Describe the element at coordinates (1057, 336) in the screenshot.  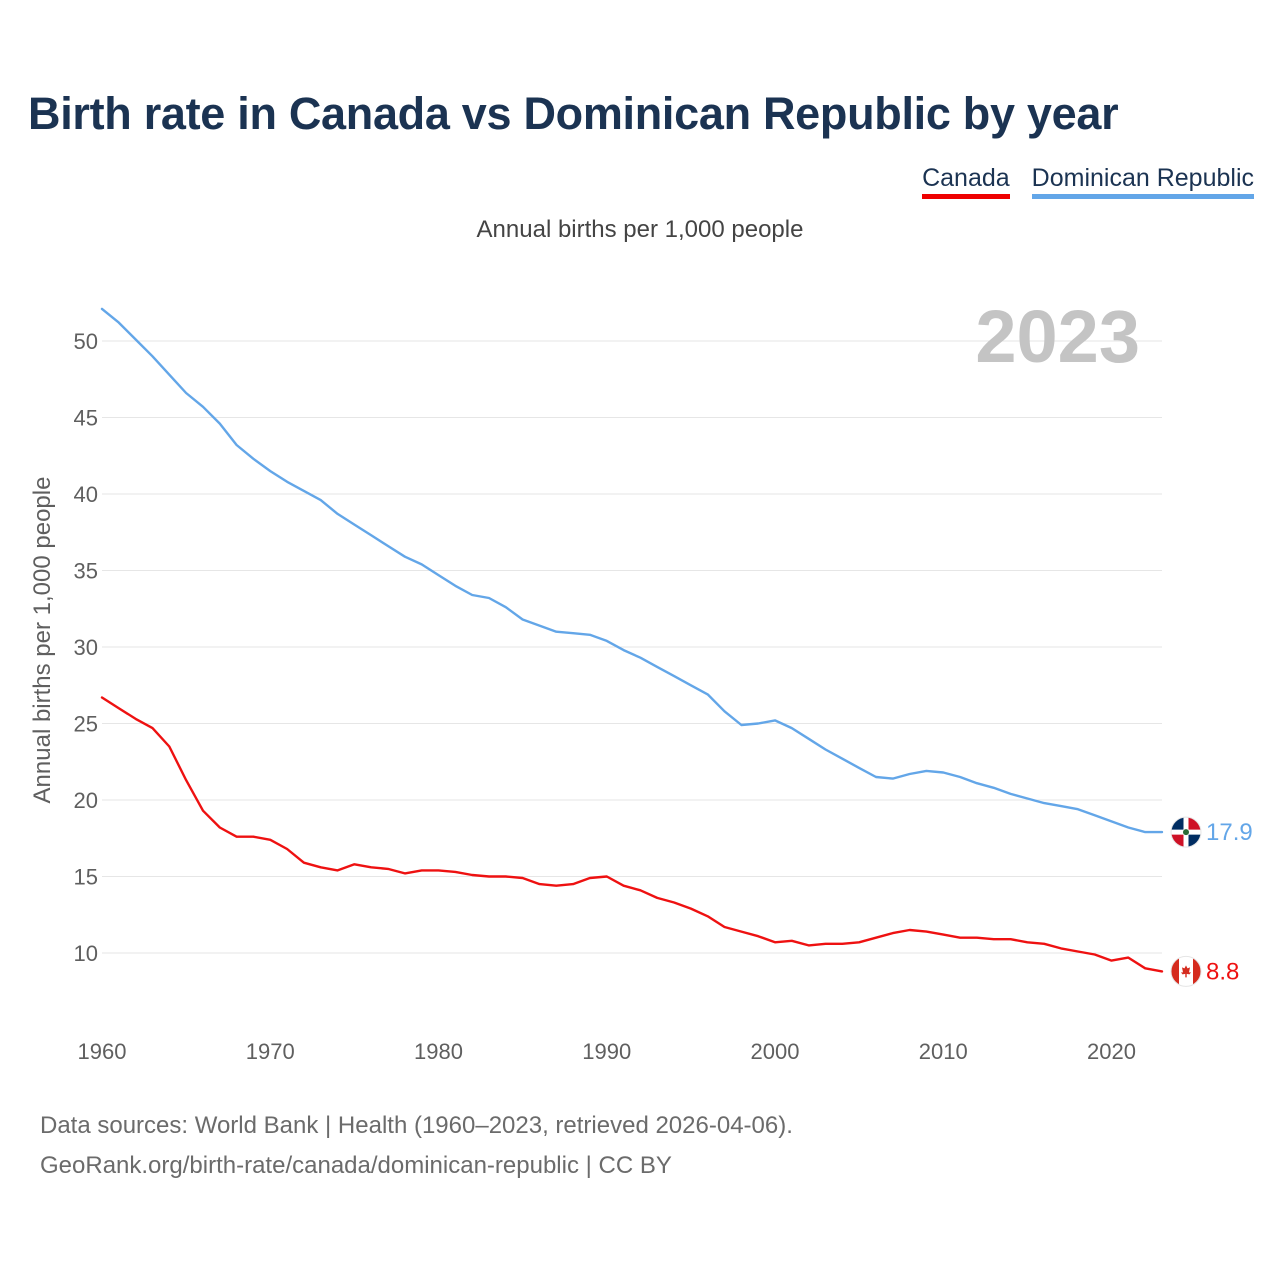
I see `current-year-label: 2023` at that location.